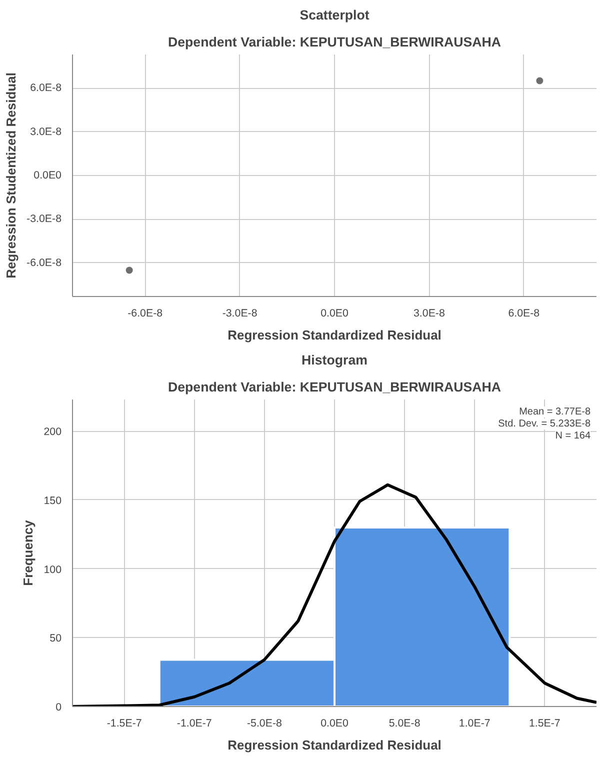  What do you see at coordinates (48, 176) in the screenshot?
I see `y-tick-label: 0.0E0` at bounding box center [48, 176].